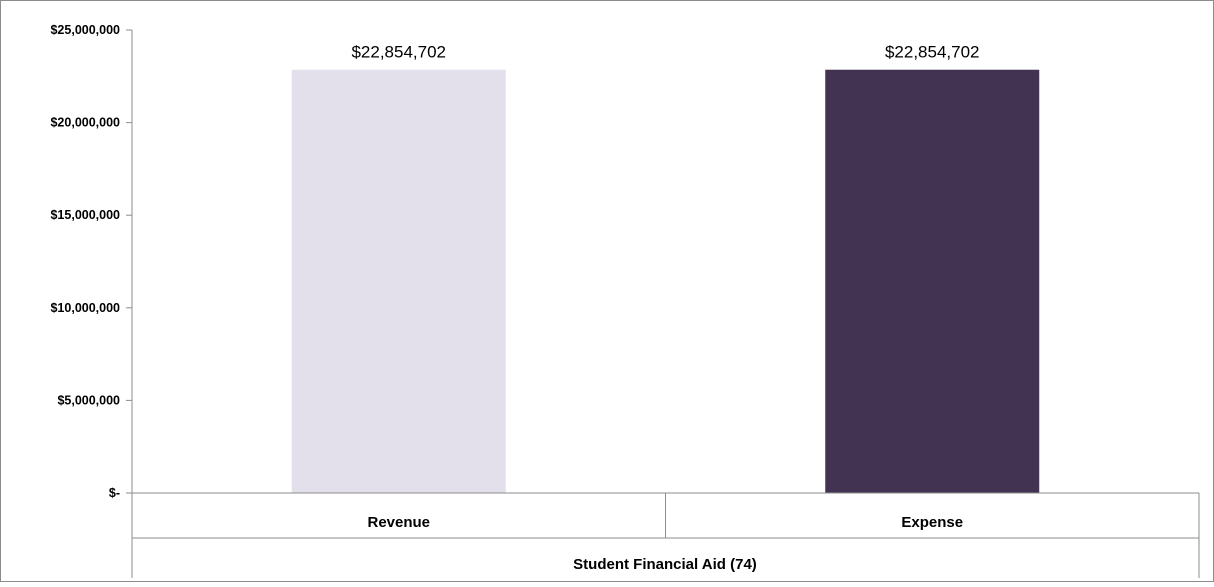 The image size is (1214, 587). Describe the element at coordinates (88, 400) in the screenshot. I see `y-tick-label: $5,000,000` at that location.